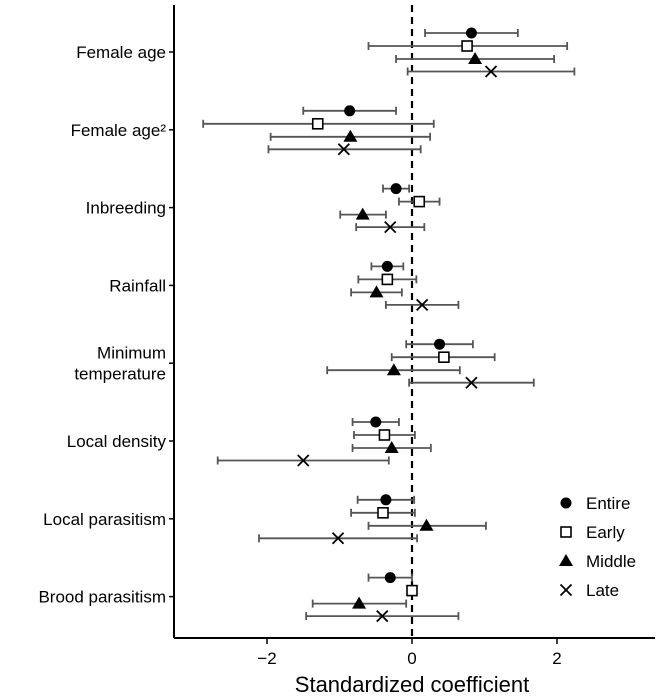  I want to click on legend-item-middle: Middle, so click(597, 561).